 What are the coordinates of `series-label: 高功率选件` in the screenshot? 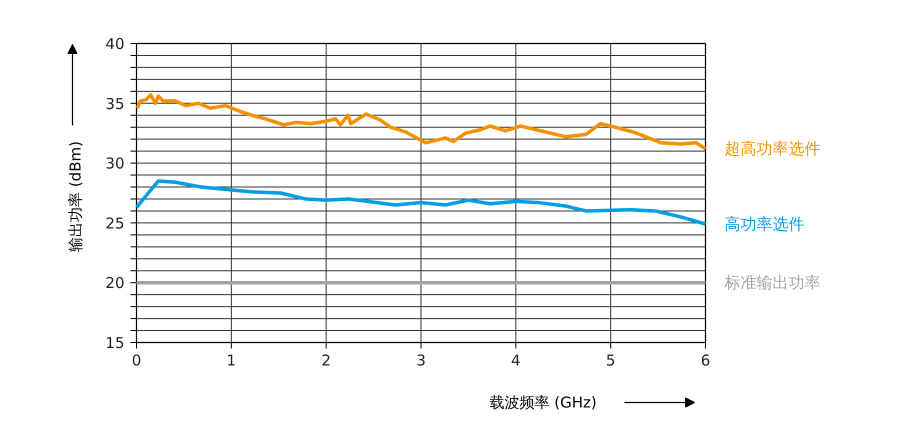 It's located at (764, 224).